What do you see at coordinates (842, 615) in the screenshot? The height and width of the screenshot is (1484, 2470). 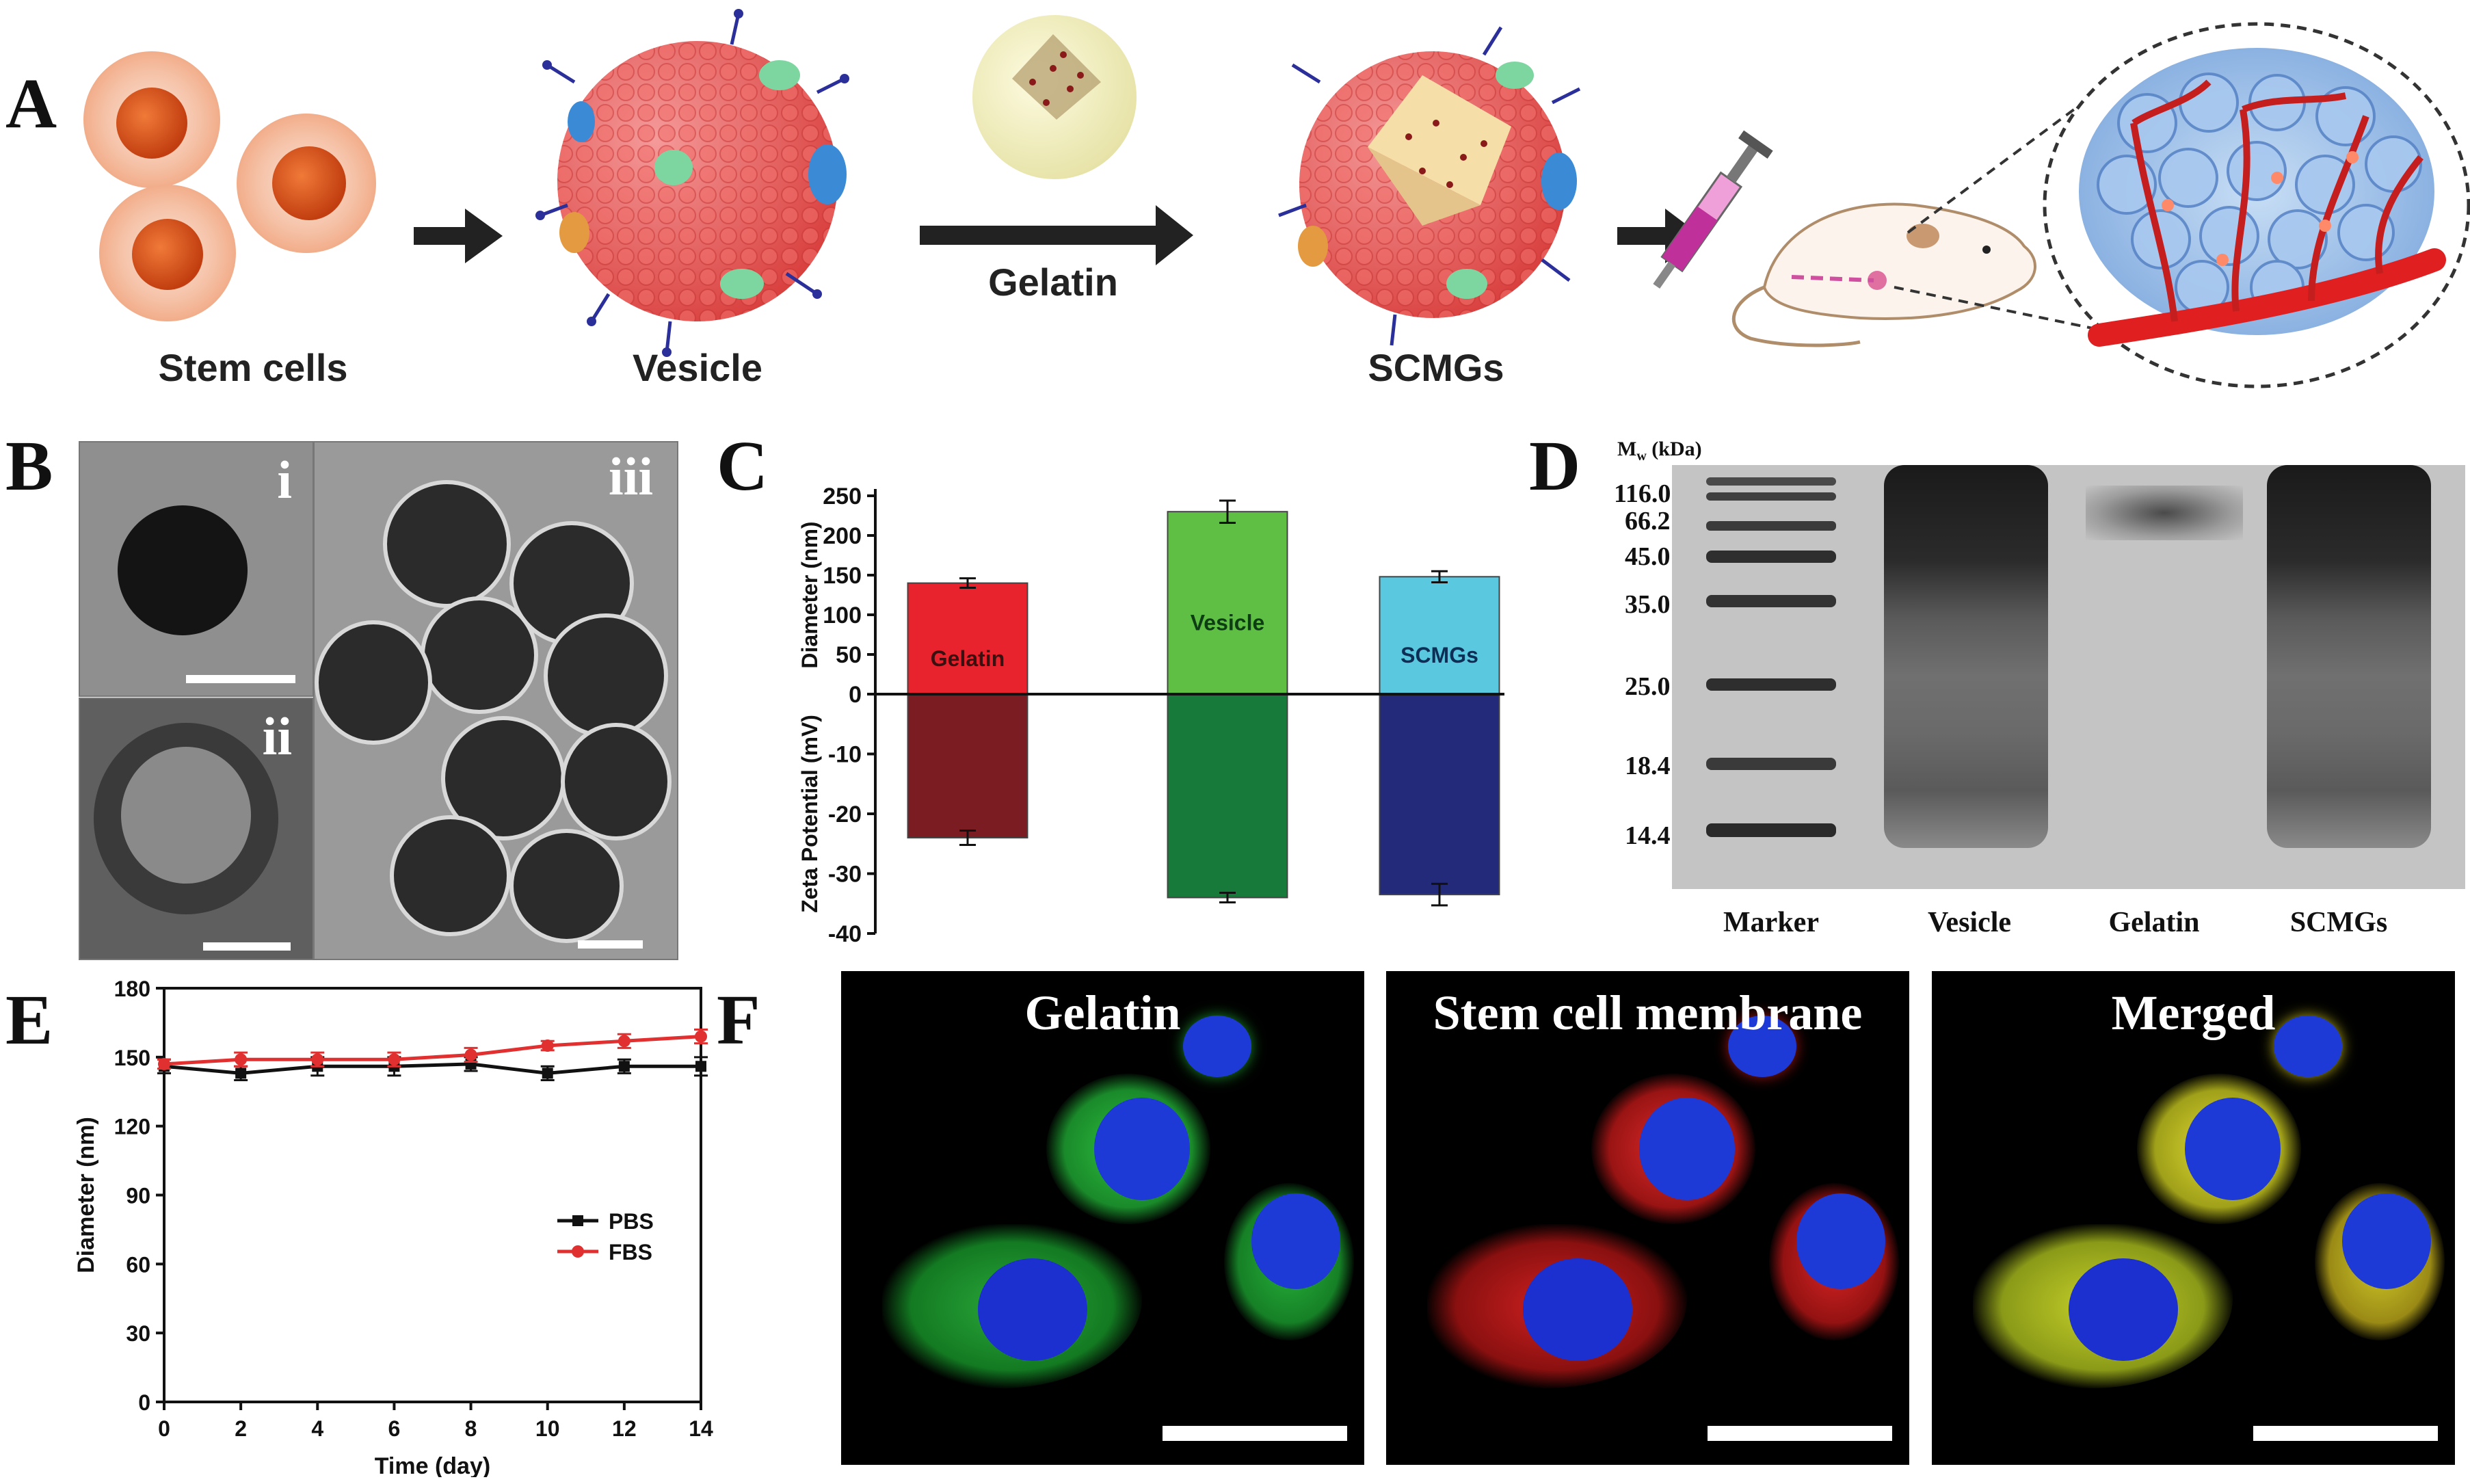 I see `c-tick-label: 100` at bounding box center [842, 615].